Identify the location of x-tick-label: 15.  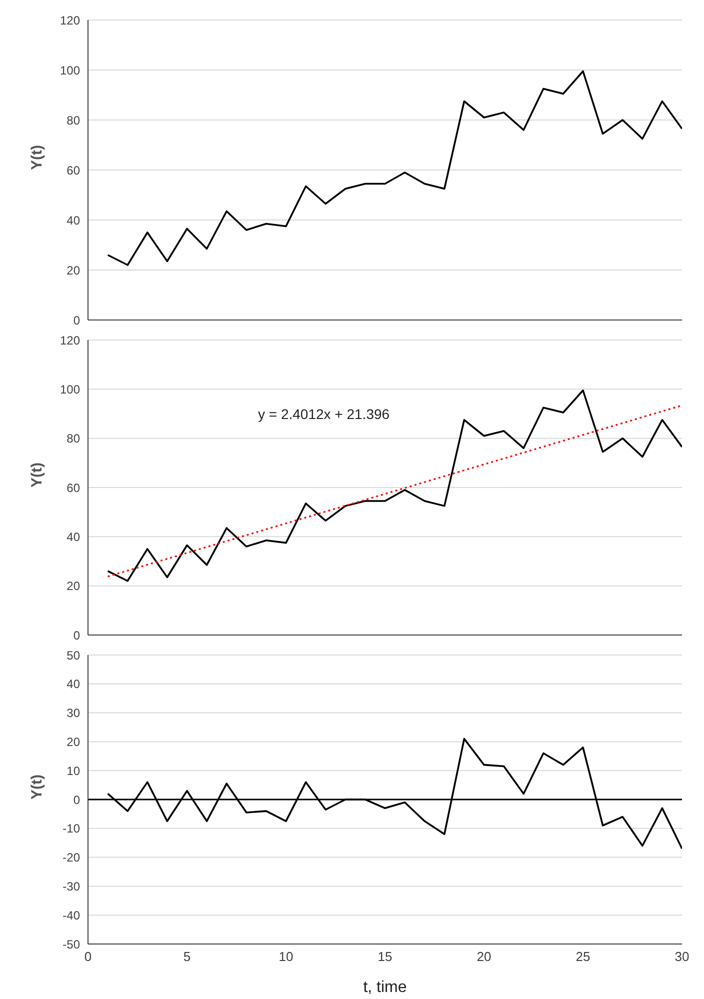
(385, 956).